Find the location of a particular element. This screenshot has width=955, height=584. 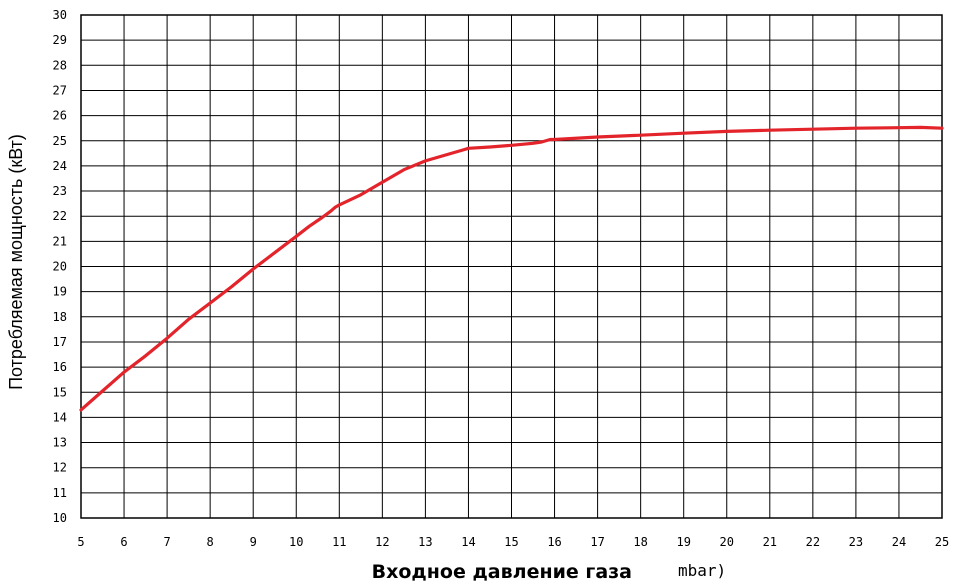

x-tick-label: 16 is located at coordinates (554, 542).